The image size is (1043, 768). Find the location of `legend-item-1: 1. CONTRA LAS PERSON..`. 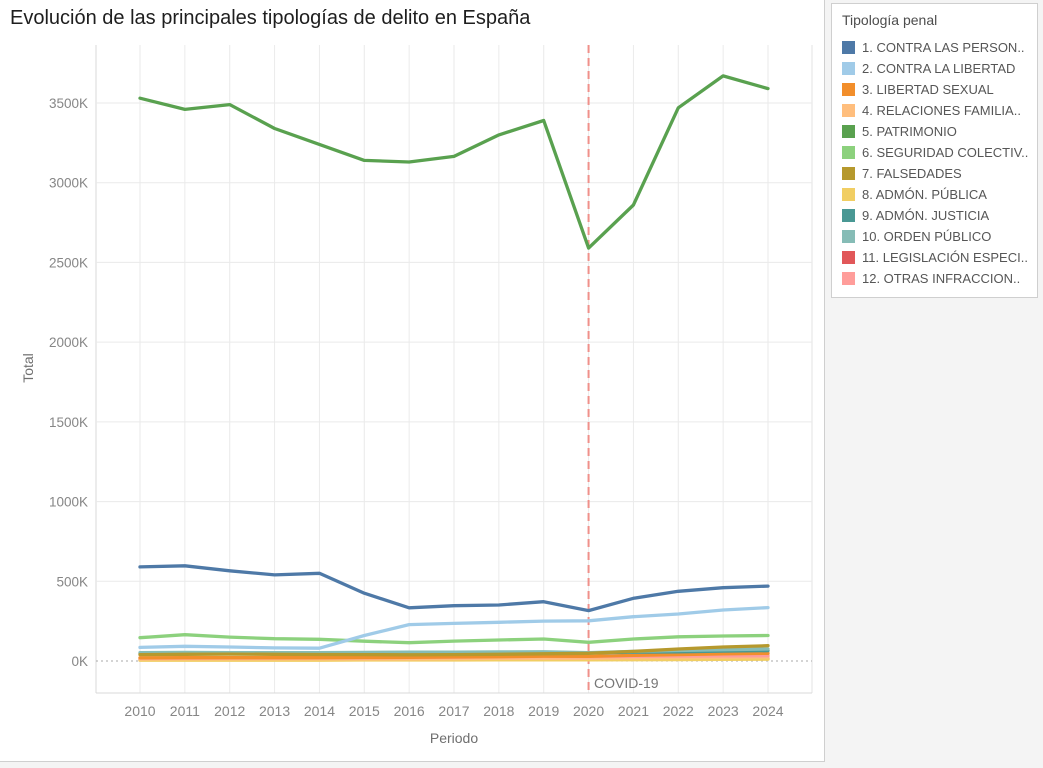

legend-item-1: 1. CONTRA LAS PERSON.. is located at coordinates (935, 47).